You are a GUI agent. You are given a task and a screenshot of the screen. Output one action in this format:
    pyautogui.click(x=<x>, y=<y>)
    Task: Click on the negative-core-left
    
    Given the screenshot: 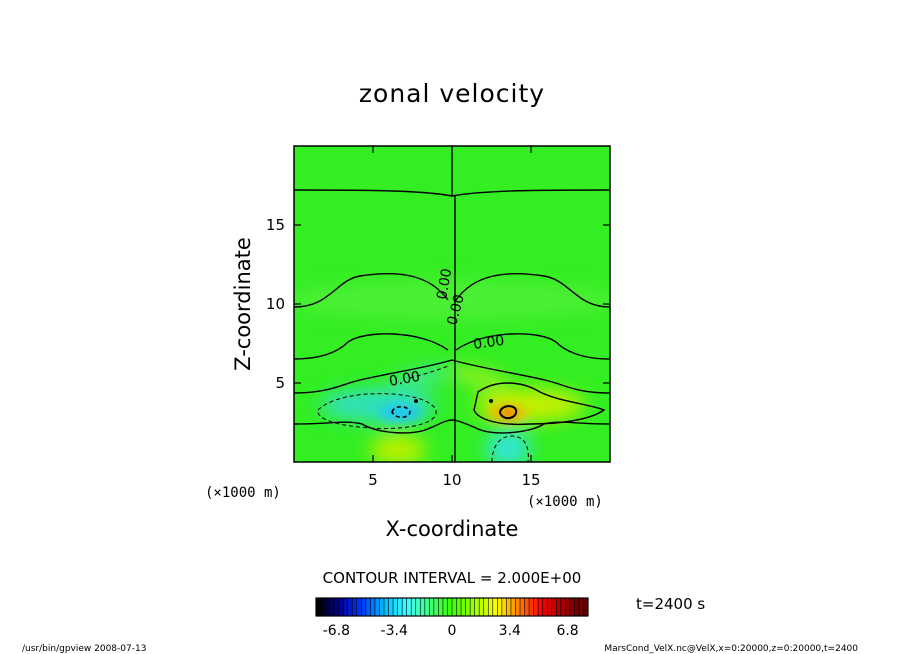 What is the action you would take?
    pyautogui.click(x=400, y=413)
    